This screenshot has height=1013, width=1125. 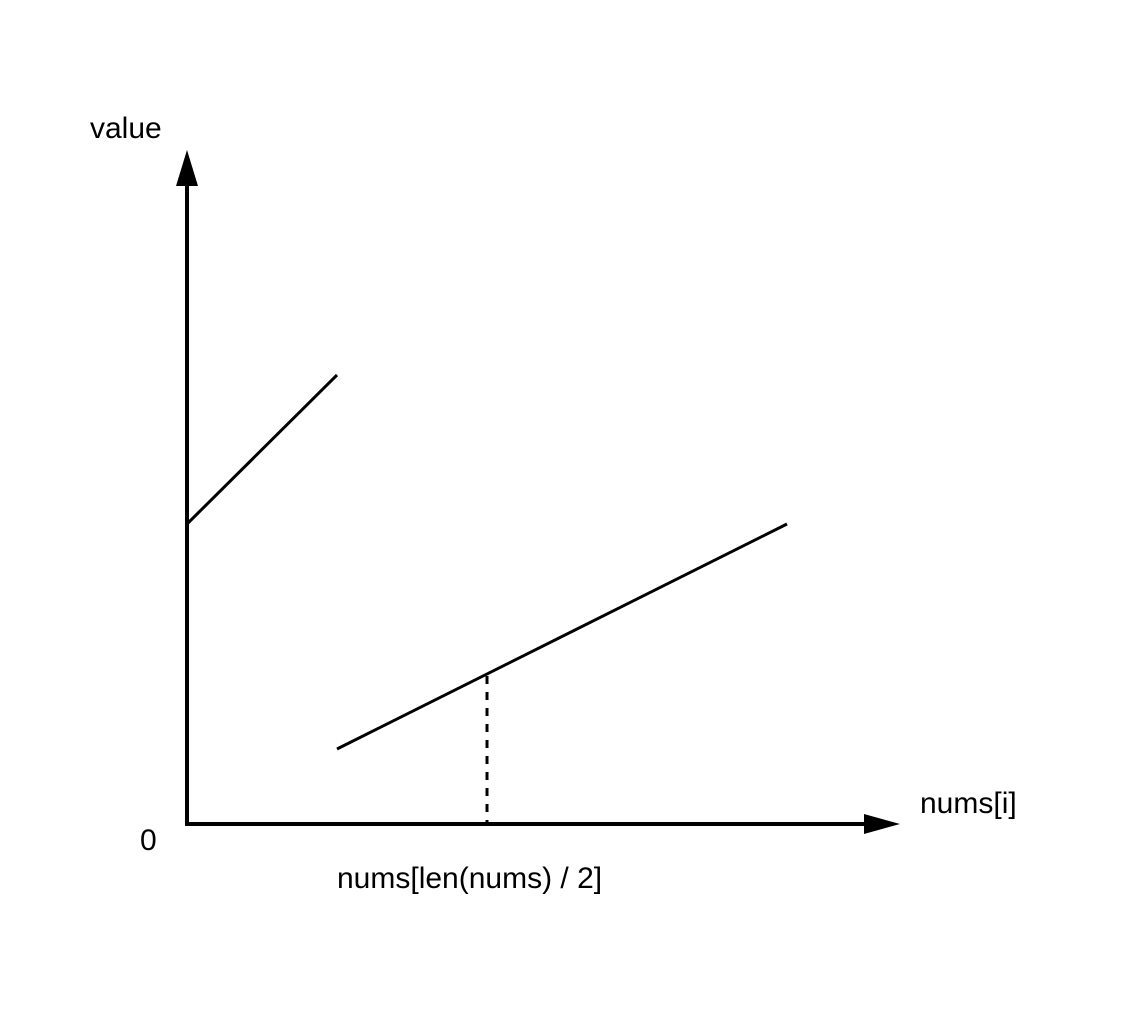 What do you see at coordinates (148, 840) in the screenshot?
I see `origin-label: 0` at bounding box center [148, 840].